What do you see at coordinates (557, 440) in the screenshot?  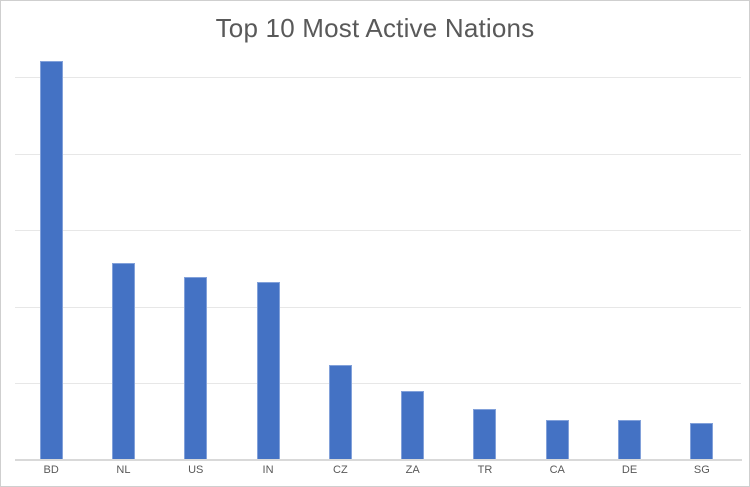 I see `bar-CA` at bounding box center [557, 440].